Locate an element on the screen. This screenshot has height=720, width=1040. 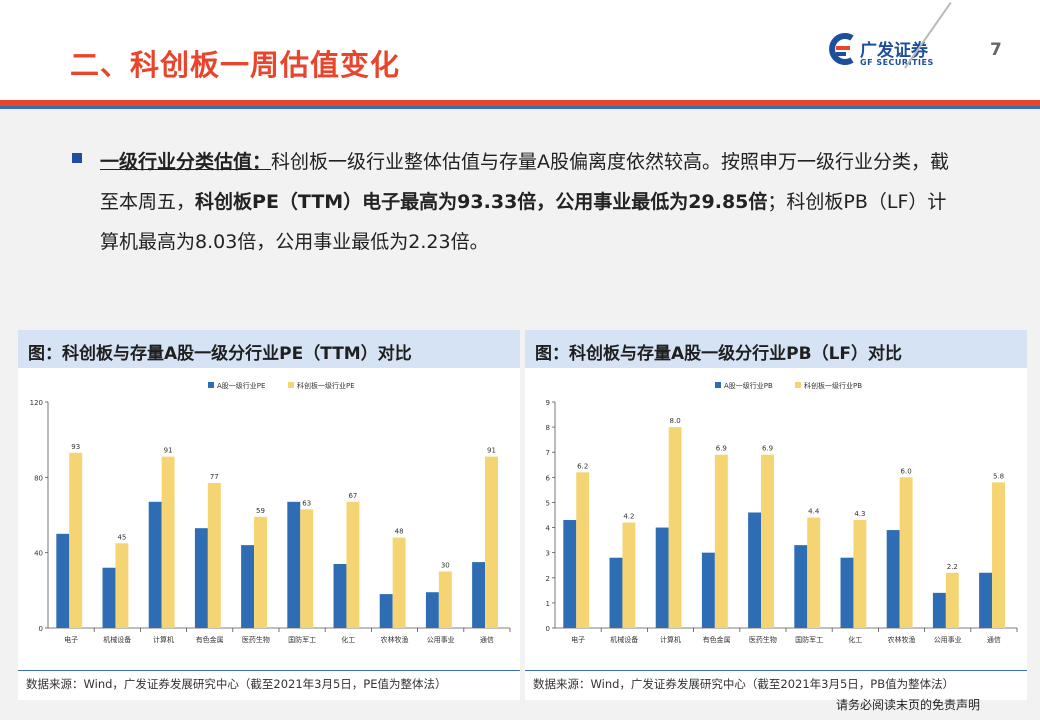
slide-header: 二、科创板一周估值变化 广发证券 GF SECURITIES 7 is located at coordinates (520, 50).